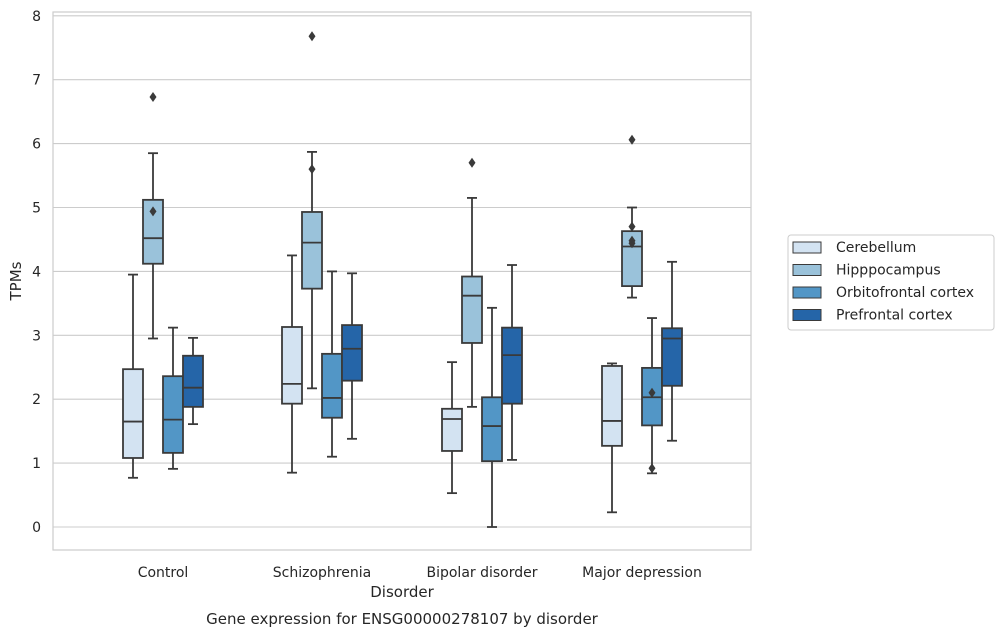 This screenshot has height=641, width=1003. What do you see at coordinates (36, 17) in the screenshot?
I see `y-tick-label: 8` at bounding box center [36, 17].